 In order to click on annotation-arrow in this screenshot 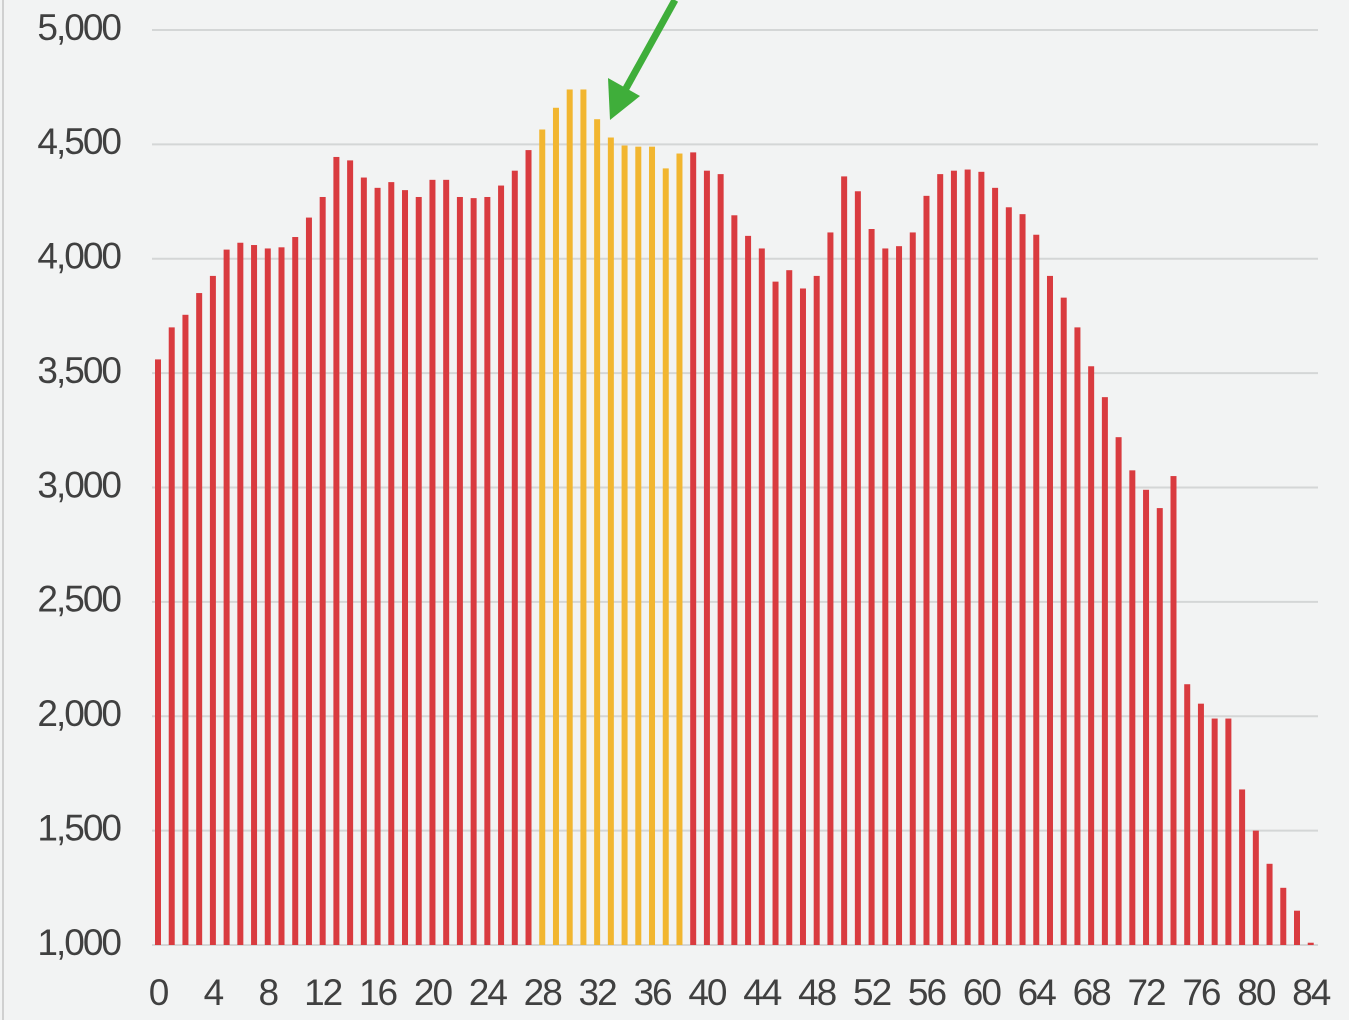, I will do `click(643, 60)`.